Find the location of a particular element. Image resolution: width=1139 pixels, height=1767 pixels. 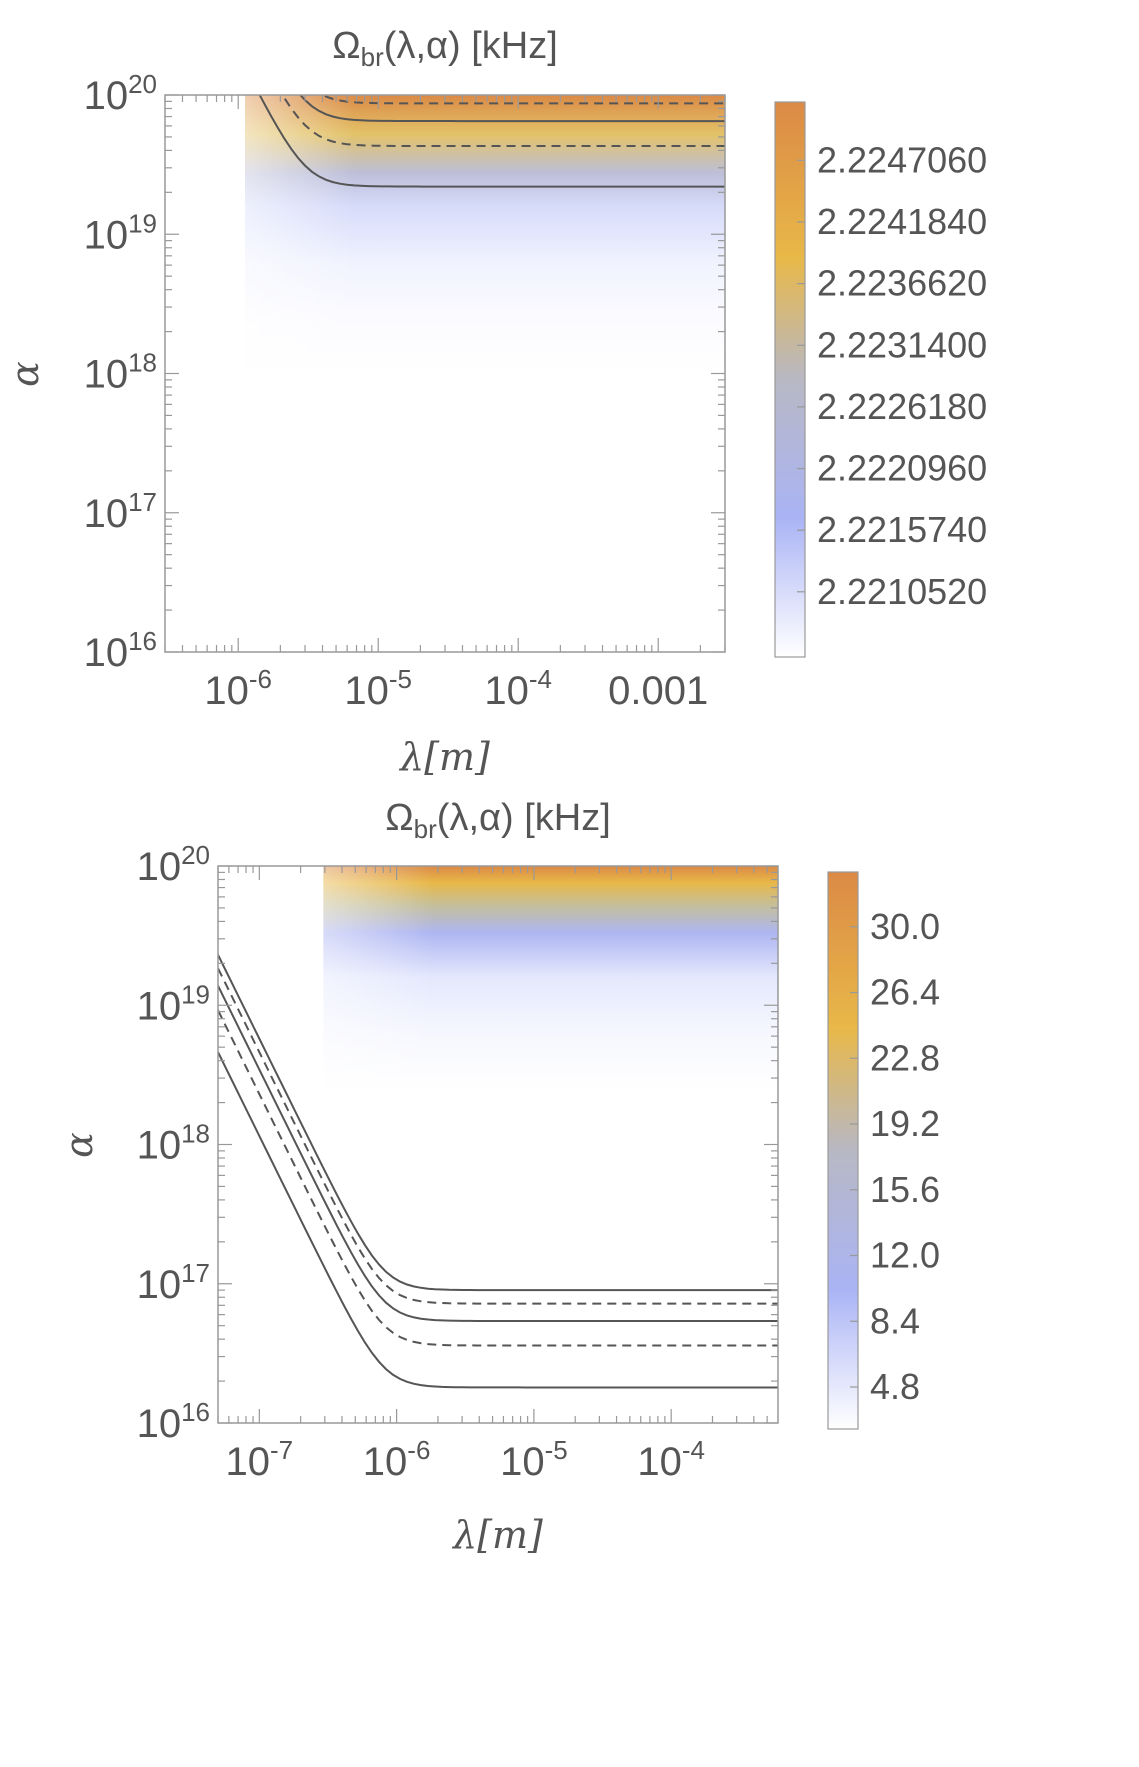

colorbar-tick-label: 19.2 is located at coordinates (905, 1123).